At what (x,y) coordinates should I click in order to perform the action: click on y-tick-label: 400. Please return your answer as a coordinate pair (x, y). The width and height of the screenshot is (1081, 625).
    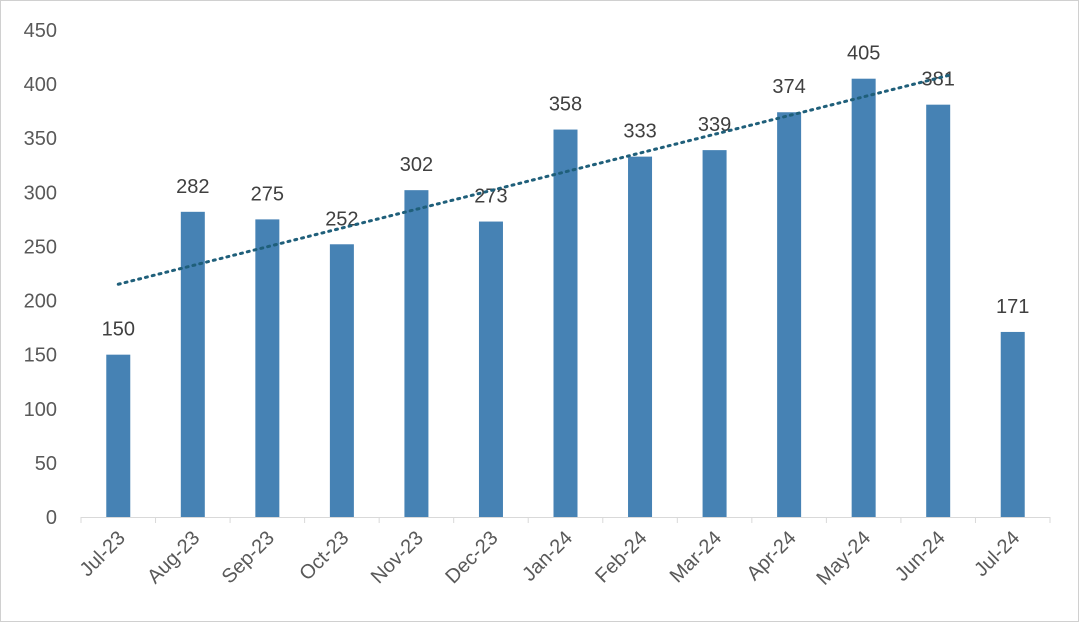
    Looking at the image, I should click on (40, 85).